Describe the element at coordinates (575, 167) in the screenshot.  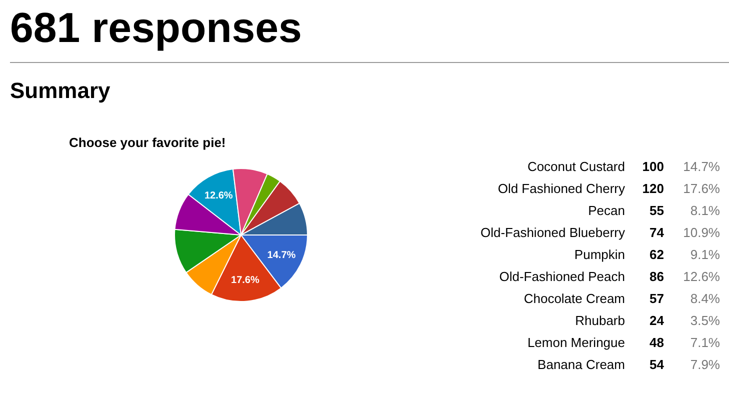
I see `category-label: Coconut Custard` at that location.